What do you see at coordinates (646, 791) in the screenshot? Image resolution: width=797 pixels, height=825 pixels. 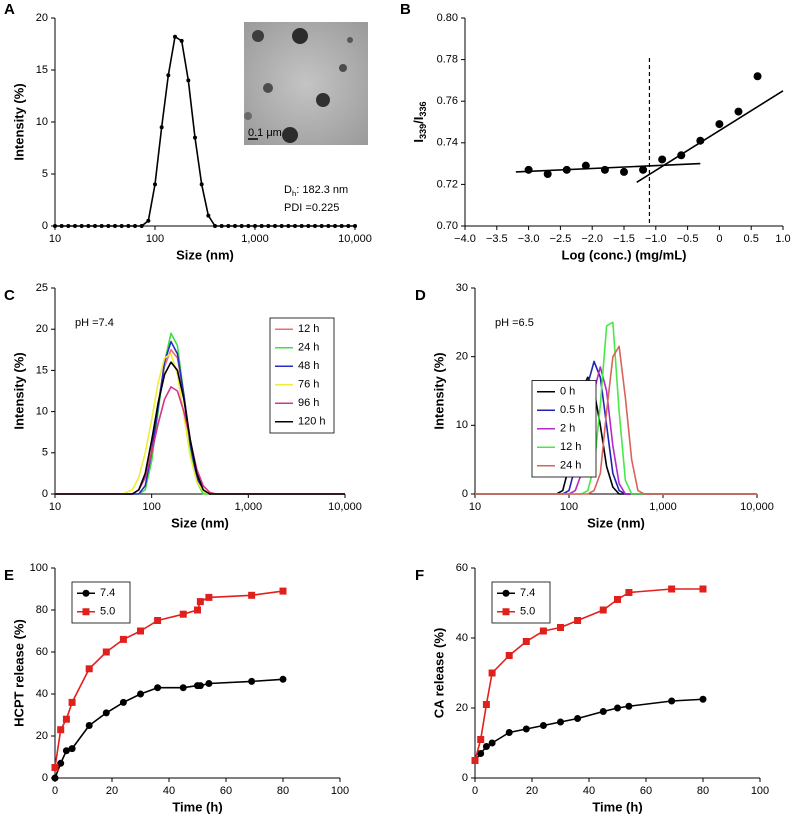 I see `x-tick-label: 60` at bounding box center [646, 791].